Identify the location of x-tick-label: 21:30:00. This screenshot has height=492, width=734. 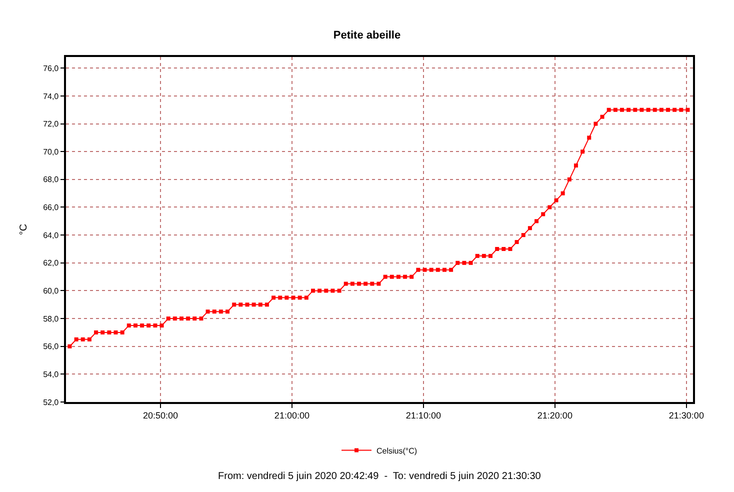
(686, 415).